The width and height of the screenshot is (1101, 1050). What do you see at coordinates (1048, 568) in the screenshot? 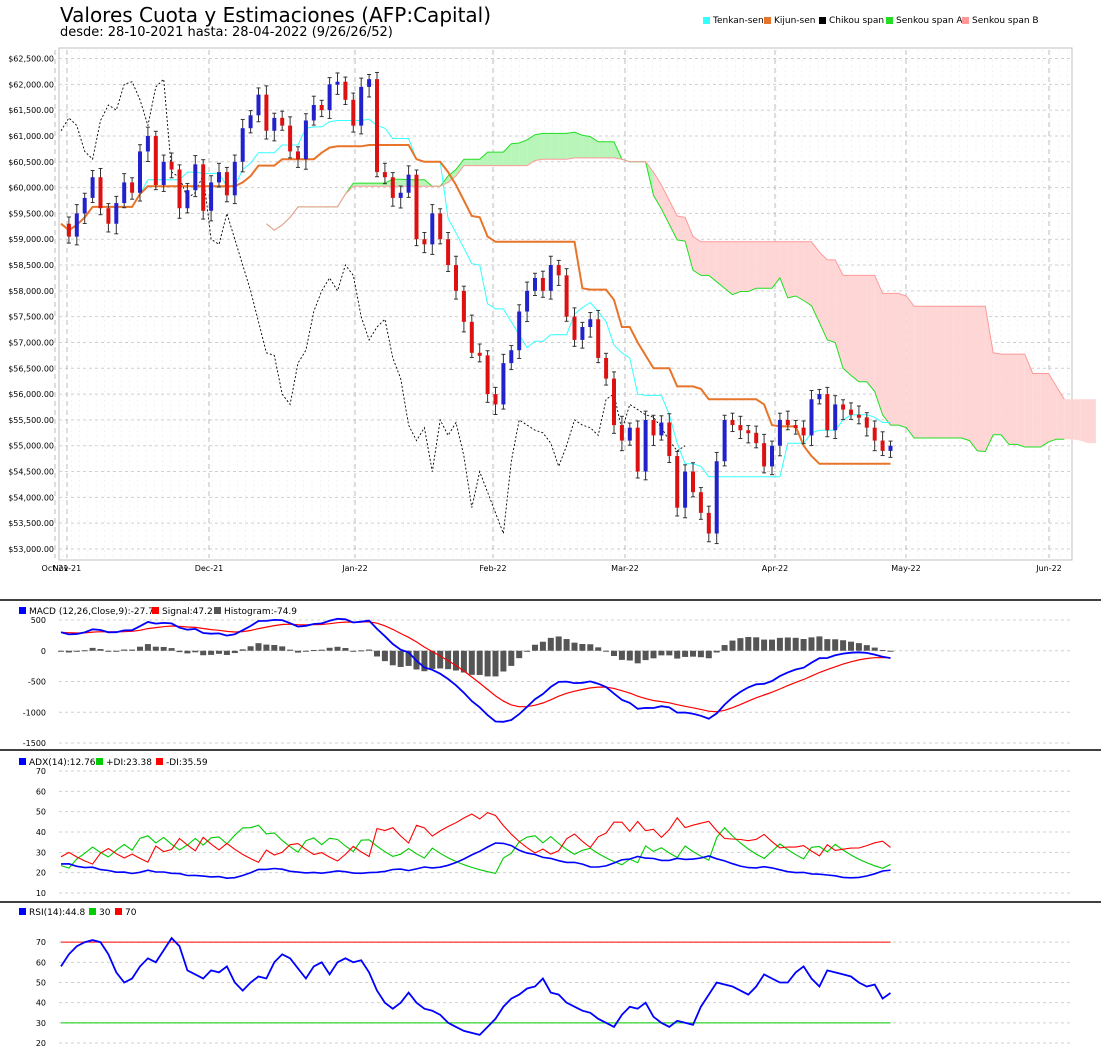
I see `price-x-tick-label: Jun-22` at bounding box center [1048, 568].